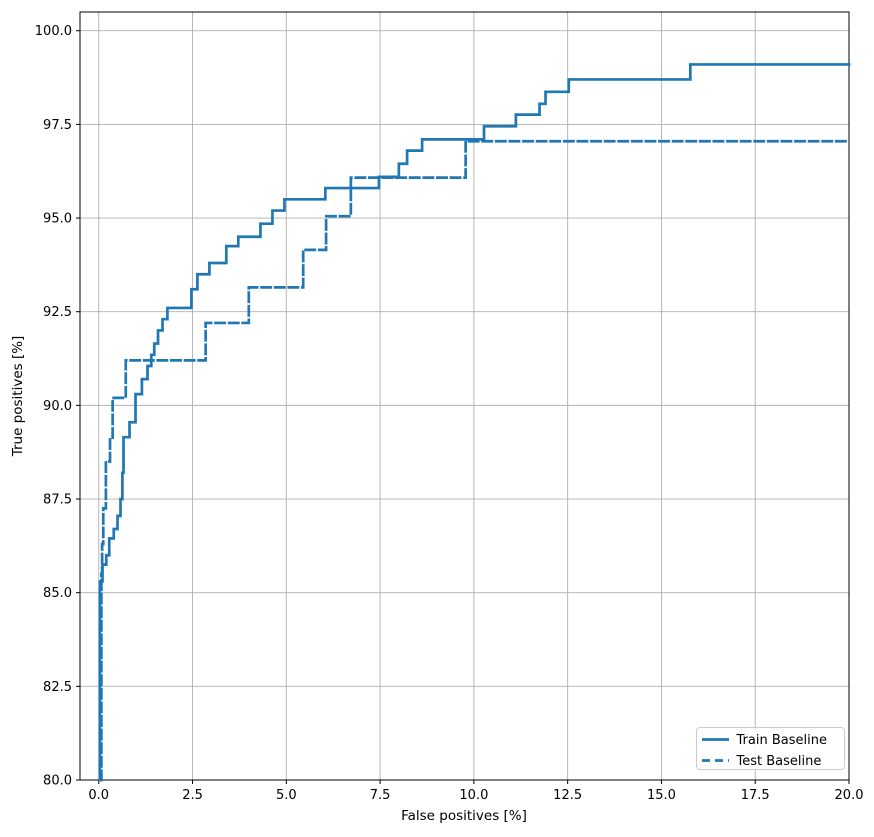 This screenshot has height=837, width=874. What do you see at coordinates (779, 761) in the screenshot?
I see `legend-label-test: Test Baseline` at bounding box center [779, 761].